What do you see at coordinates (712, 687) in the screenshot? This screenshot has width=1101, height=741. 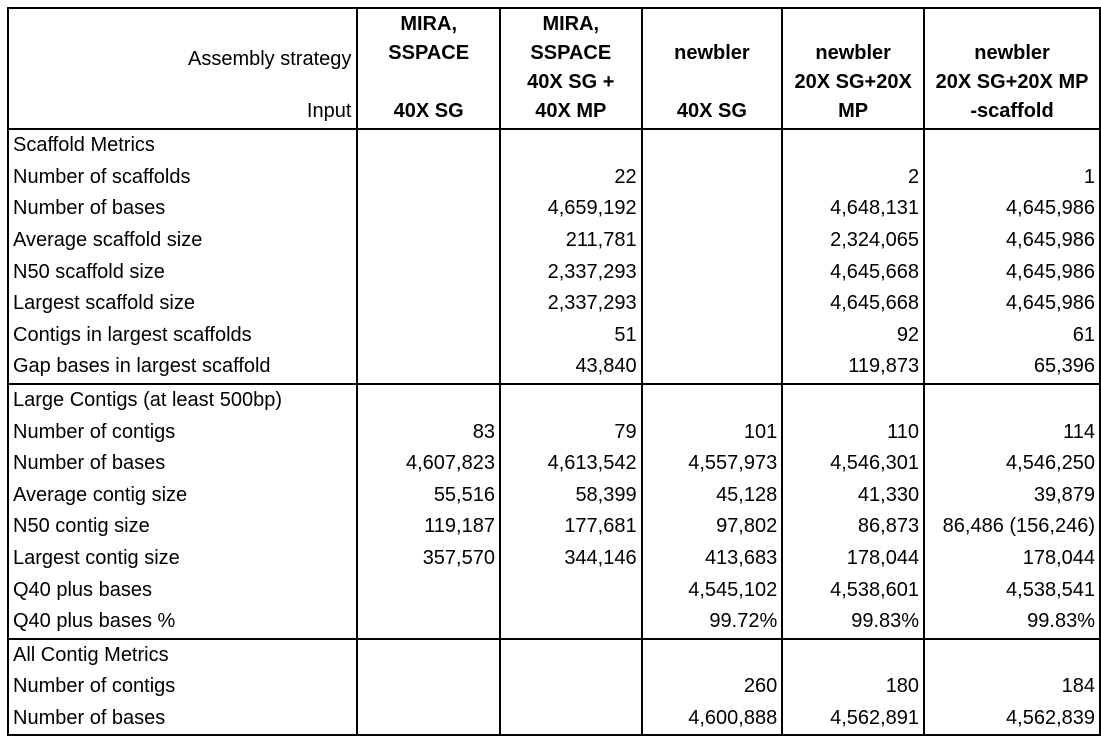 I see `table-cell: 260` at bounding box center [712, 687].